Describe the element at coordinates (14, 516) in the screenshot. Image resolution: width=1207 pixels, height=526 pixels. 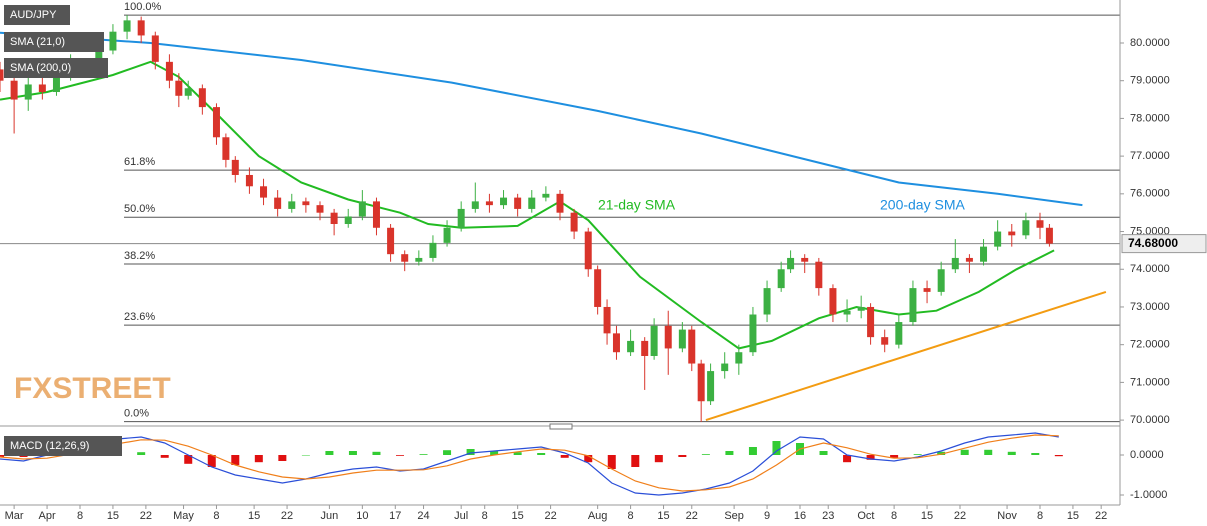
I see `x-tick-label: Mar` at that location.